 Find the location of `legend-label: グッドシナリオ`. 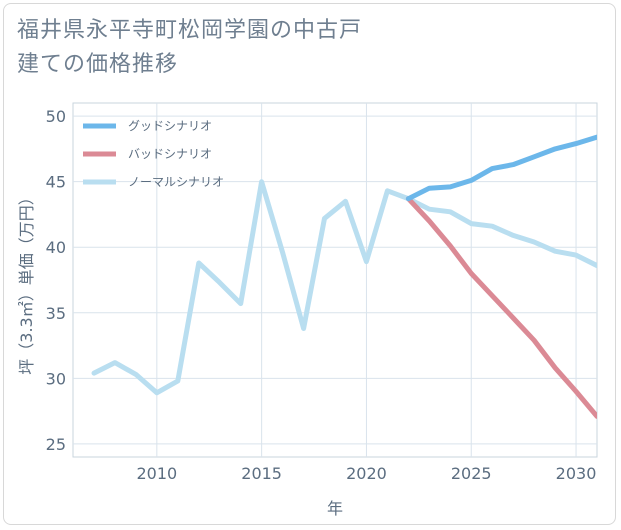

legend-label: グッドシナリオ is located at coordinates (170, 126).